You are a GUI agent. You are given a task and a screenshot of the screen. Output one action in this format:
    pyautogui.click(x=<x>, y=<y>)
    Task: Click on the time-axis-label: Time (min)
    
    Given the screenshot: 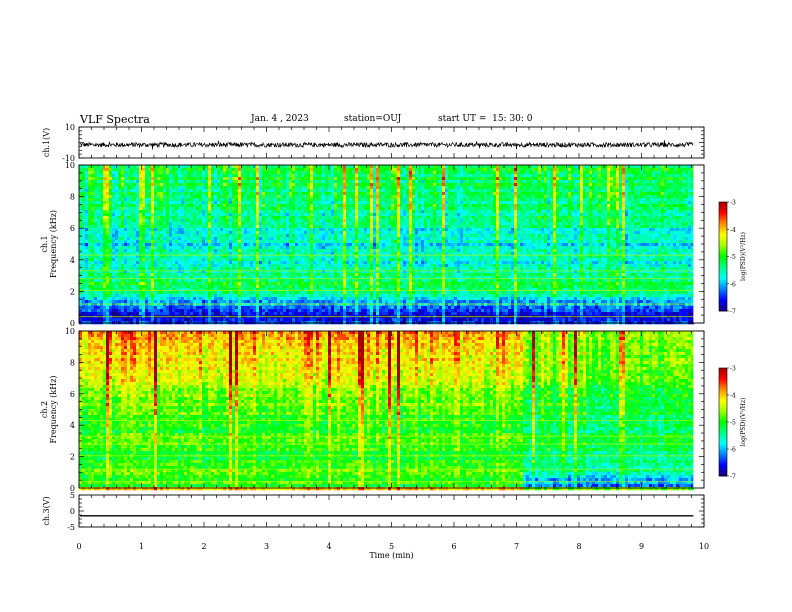 What is the action you would take?
    pyautogui.click(x=391, y=555)
    